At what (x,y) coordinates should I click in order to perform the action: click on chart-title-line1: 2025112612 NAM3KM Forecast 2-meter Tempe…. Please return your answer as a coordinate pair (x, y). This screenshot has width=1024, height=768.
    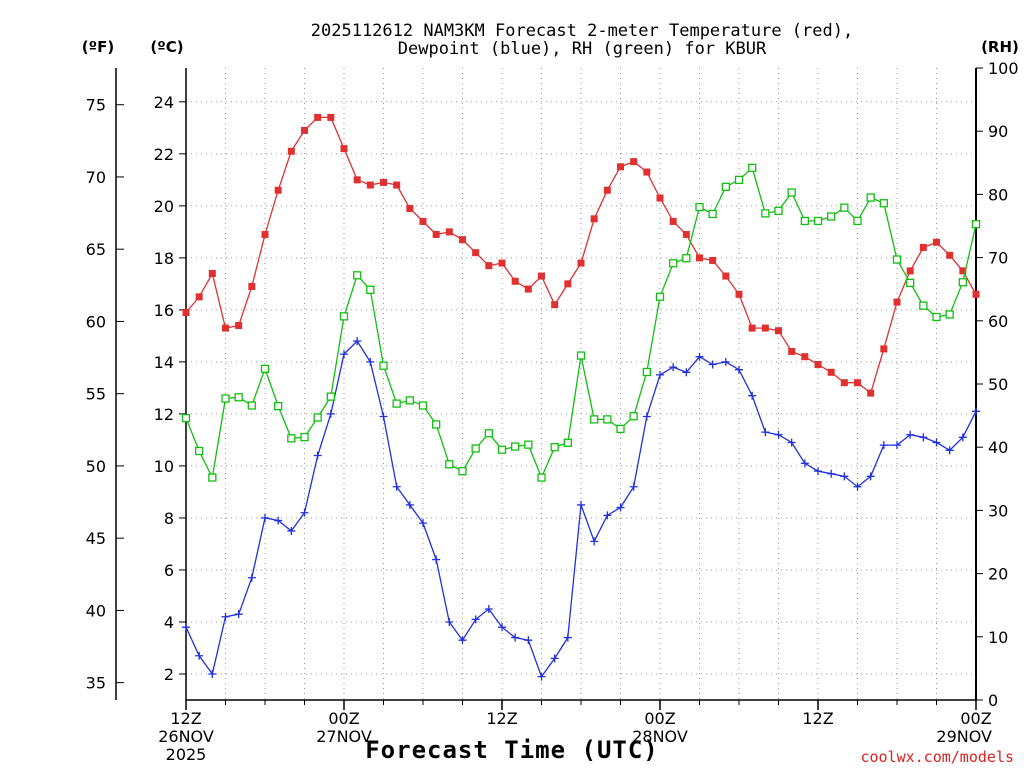
    Looking at the image, I should click on (582, 31).